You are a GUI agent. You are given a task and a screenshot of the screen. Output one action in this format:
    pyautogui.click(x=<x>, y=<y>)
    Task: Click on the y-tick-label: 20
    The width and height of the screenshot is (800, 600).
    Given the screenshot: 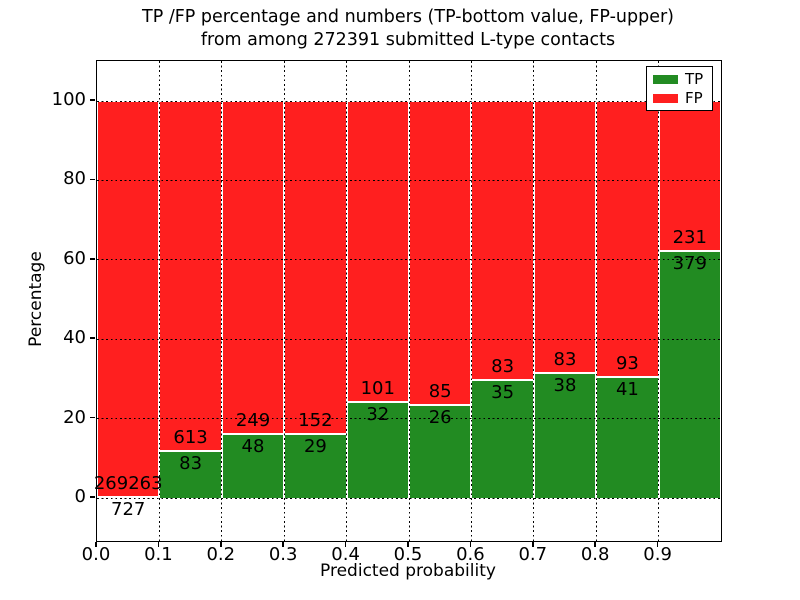 What is the action you would take?
    pyautogui.click(x=74, y=417)
    